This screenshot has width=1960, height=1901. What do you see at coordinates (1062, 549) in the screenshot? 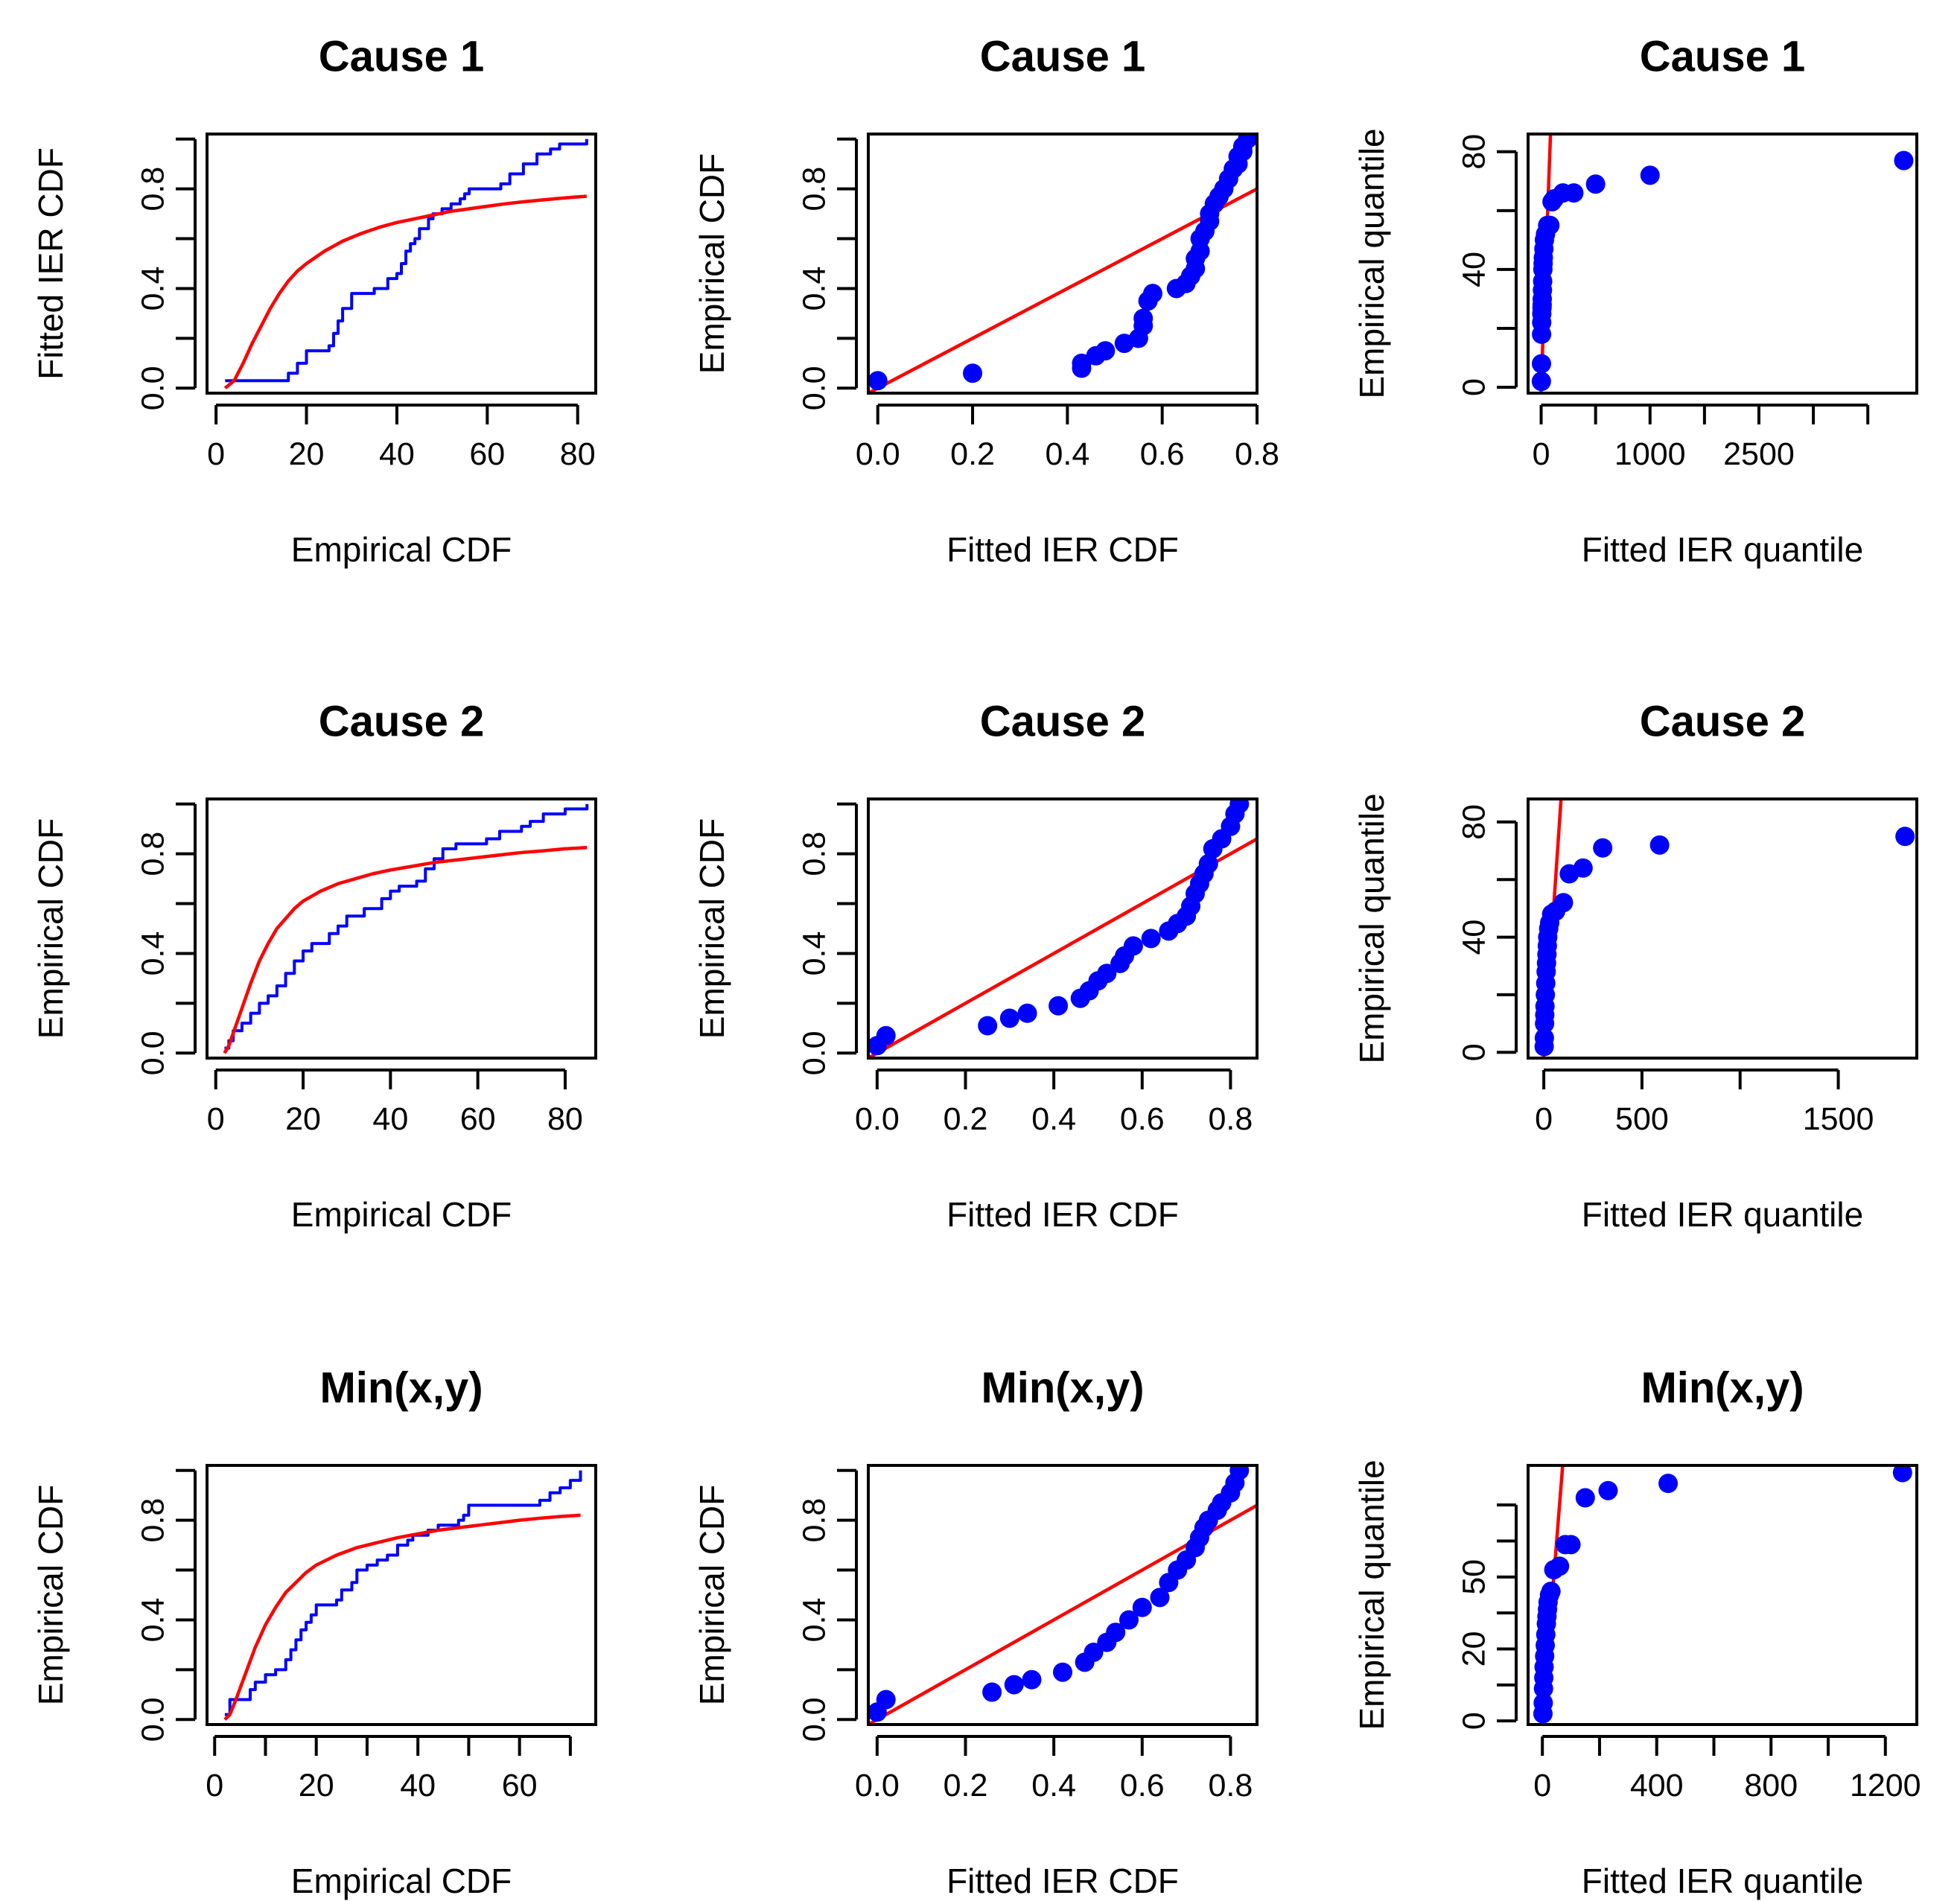
I see `chart-2-x-axis-label: Fitted IER CDF` at bounding box center [1062, 549].